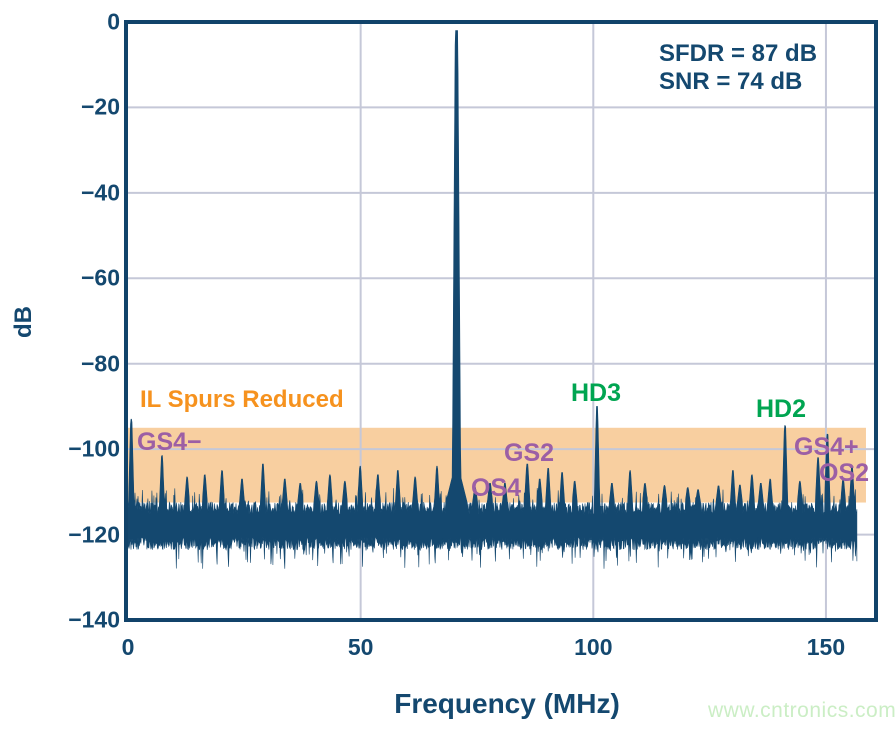 This screenshot has height=729, width=896. I want to click on y-tick-label: −100, so click(94, 448).